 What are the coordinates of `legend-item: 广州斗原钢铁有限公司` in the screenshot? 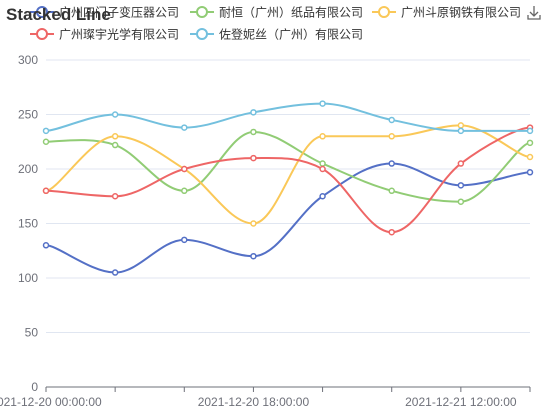 It's located at (446, 13).